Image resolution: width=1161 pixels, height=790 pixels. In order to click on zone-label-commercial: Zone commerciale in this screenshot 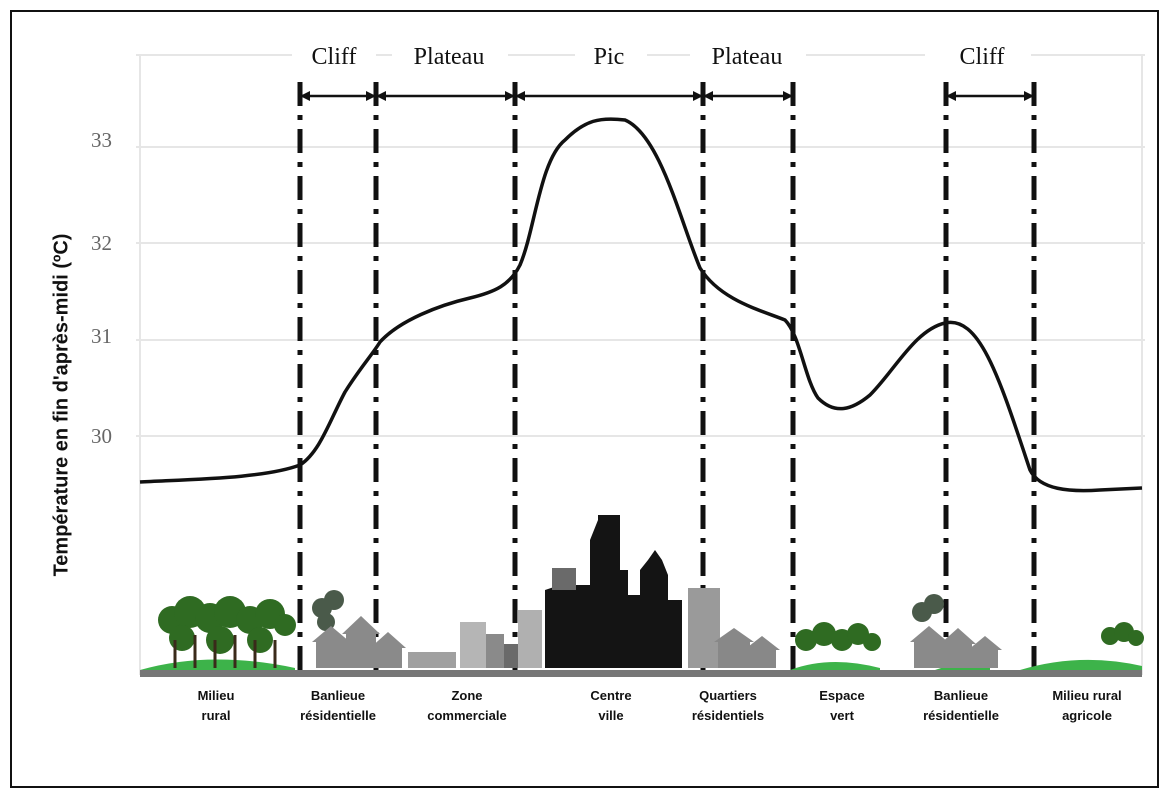, I will do `click(467, 705)`.